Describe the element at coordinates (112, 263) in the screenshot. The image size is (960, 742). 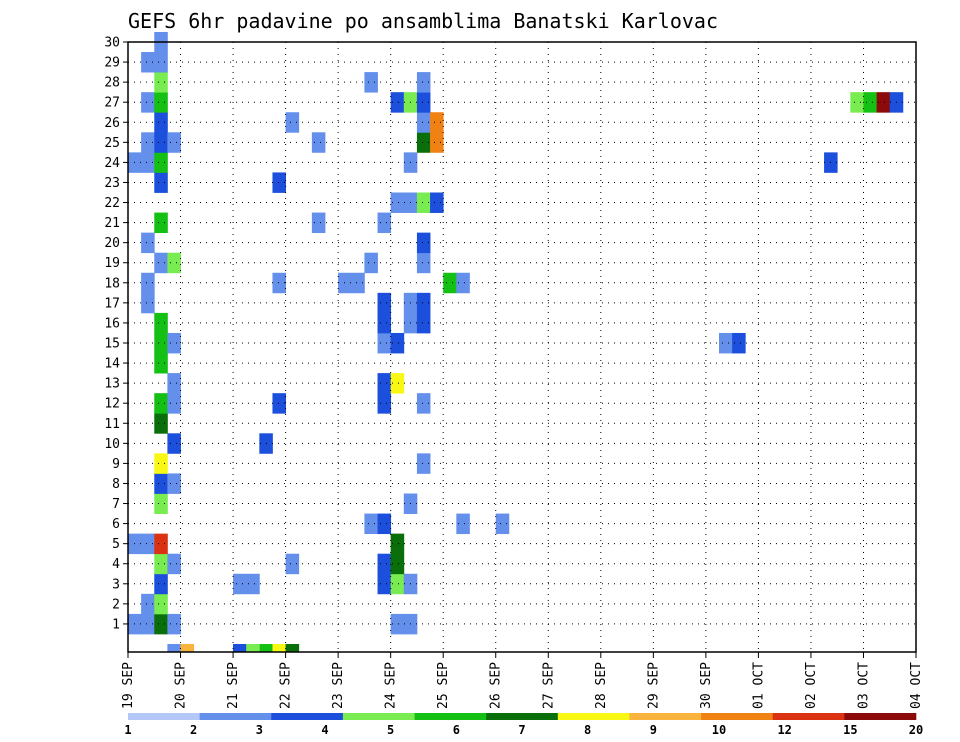
I see `y-tick-label: 19` at that location.